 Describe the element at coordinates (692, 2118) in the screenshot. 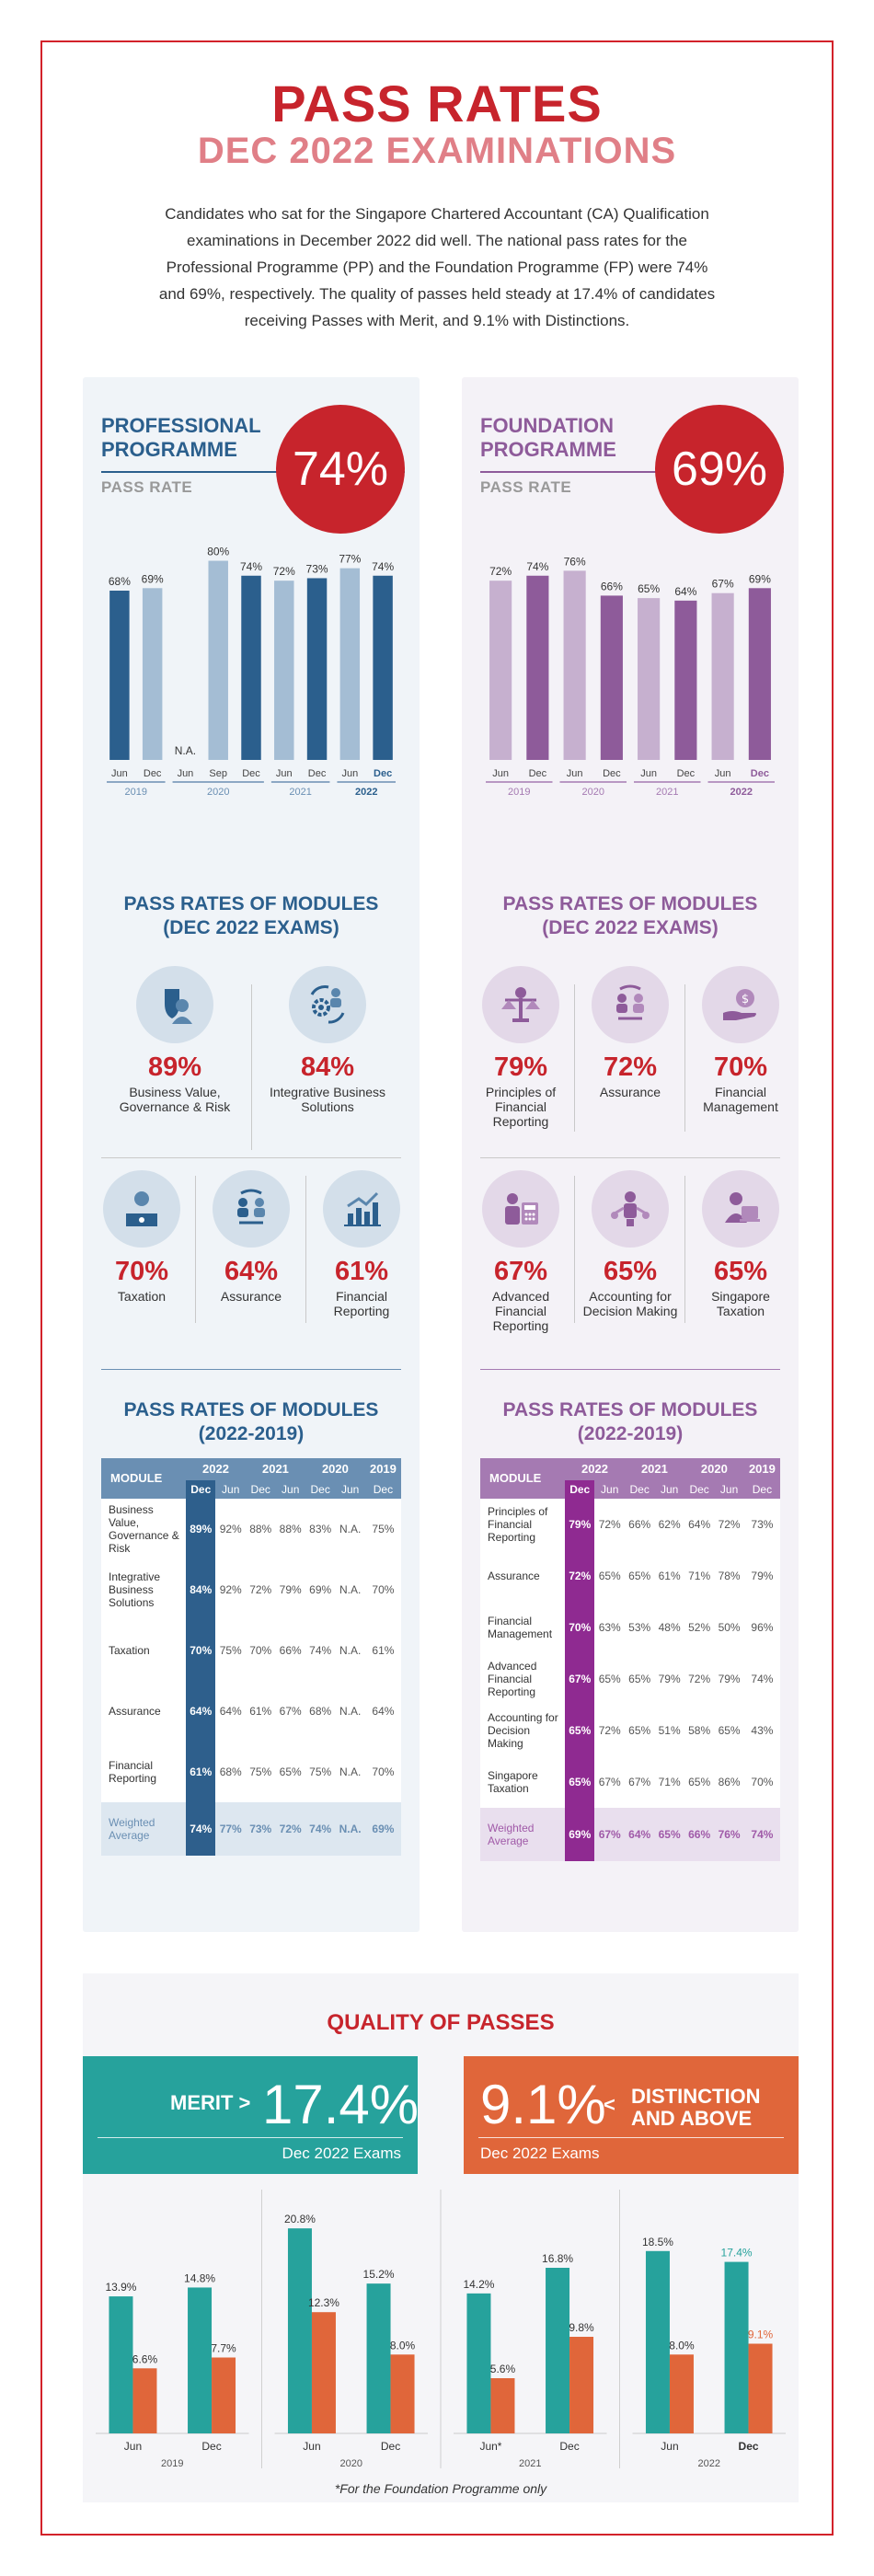

I see `distinction-label-line2: AND ABOVE` at that location.